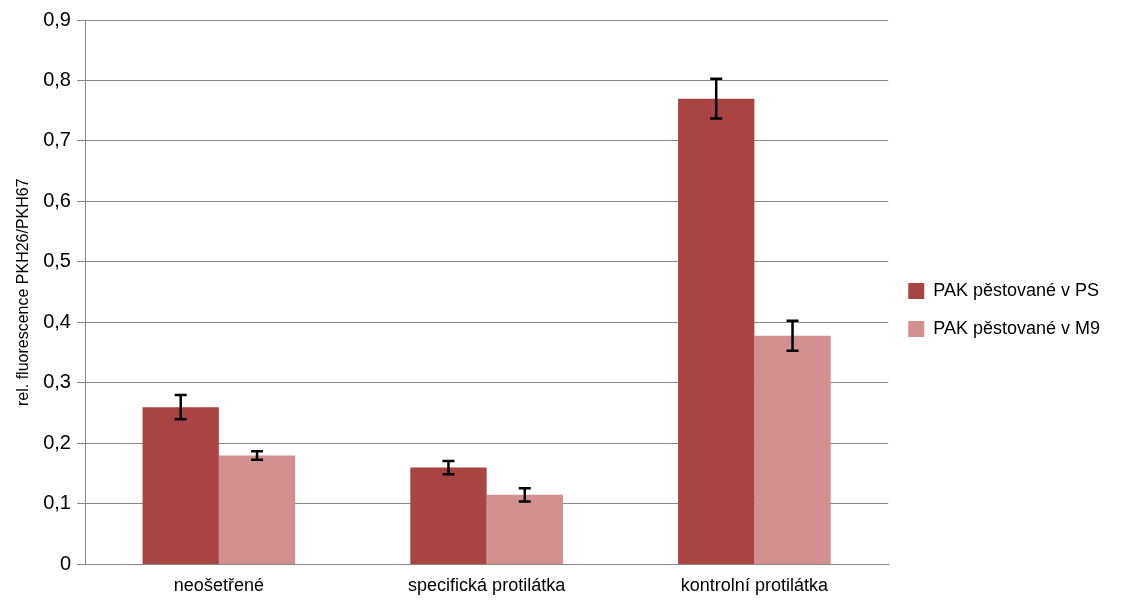  What do you see at coordinates (1017, 327) in the screenshot?
I see `legend-label: PAK pěstované v M9` at bounding box center [1017, 327].